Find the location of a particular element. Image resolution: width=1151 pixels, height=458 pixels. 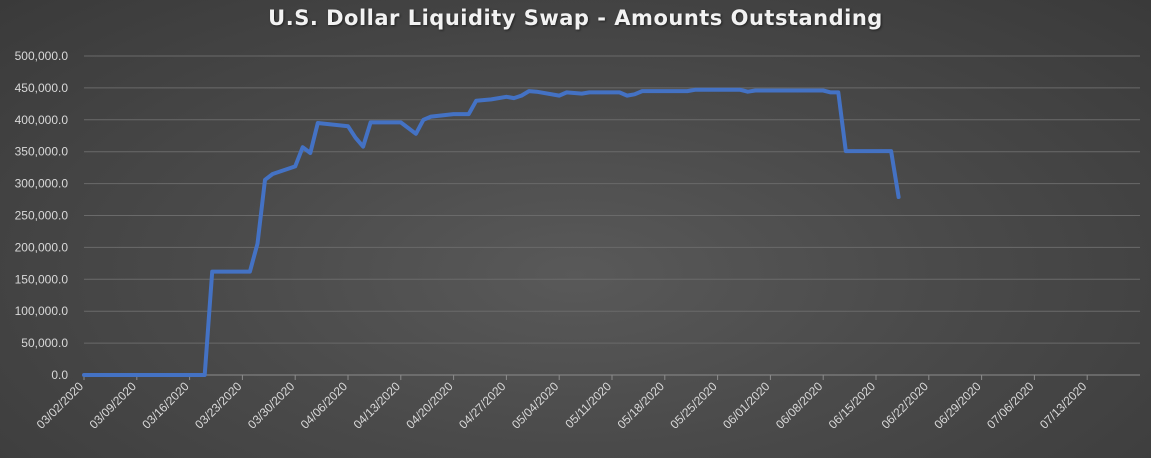

x-tick-label: 06/29/2020 is located at coordinates (957, 405).